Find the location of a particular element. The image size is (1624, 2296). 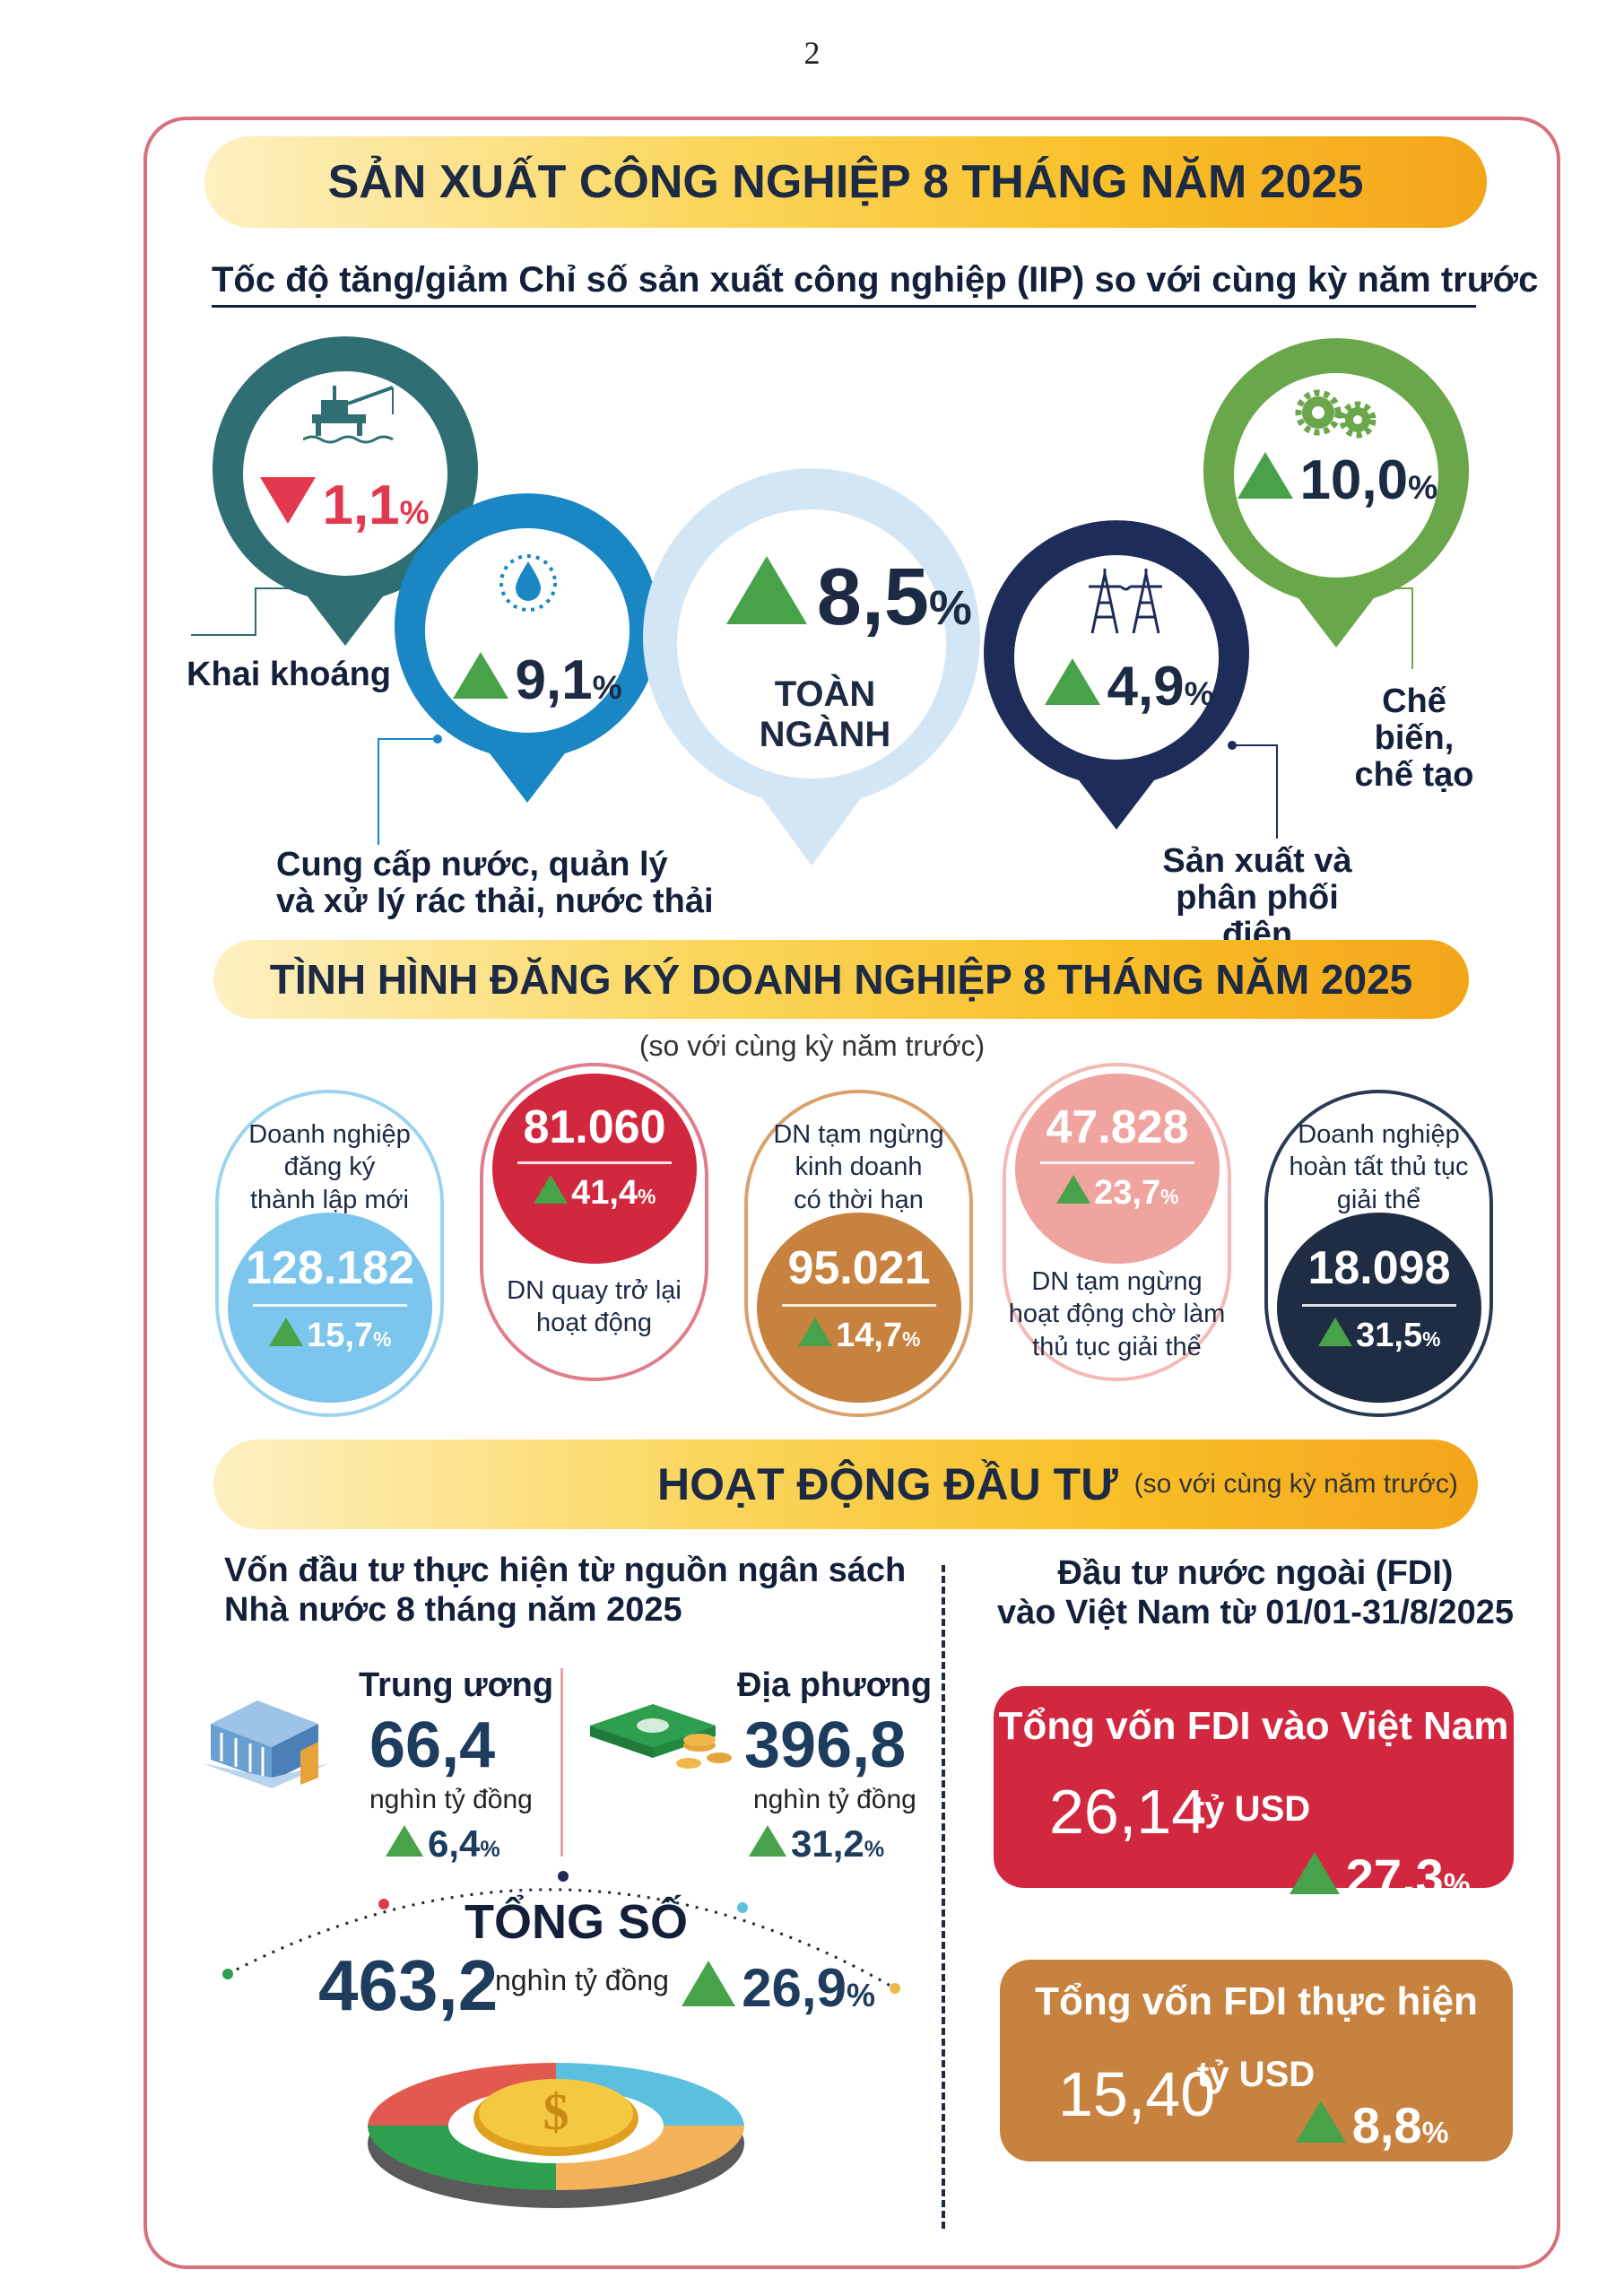

mining-value-group: 1,1% is located at coordinates (345, 505).